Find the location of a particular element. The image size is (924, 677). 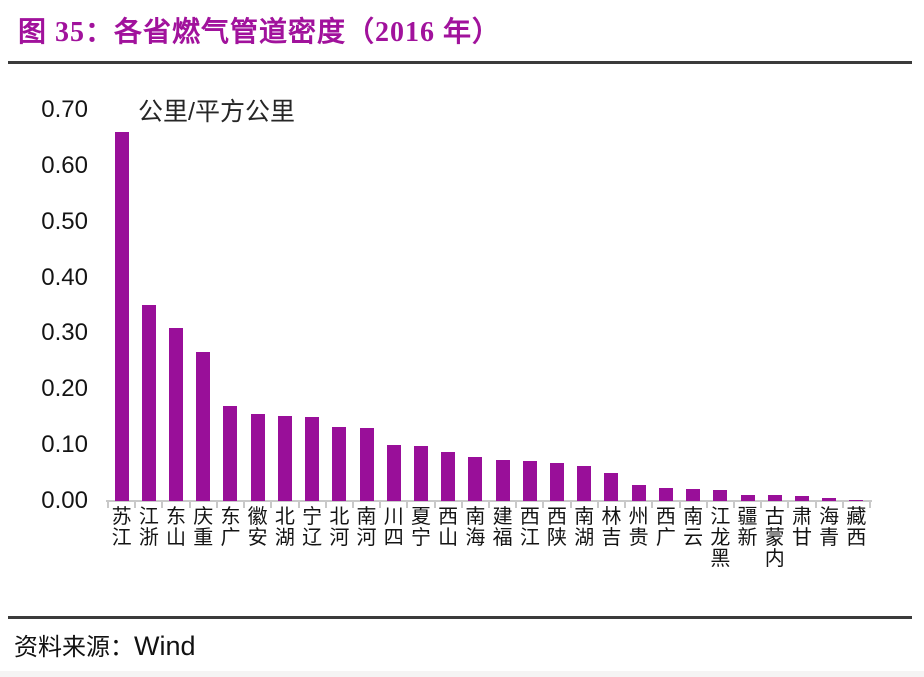

x-axis-label-char: 北 is located at coordinates (339, 517).